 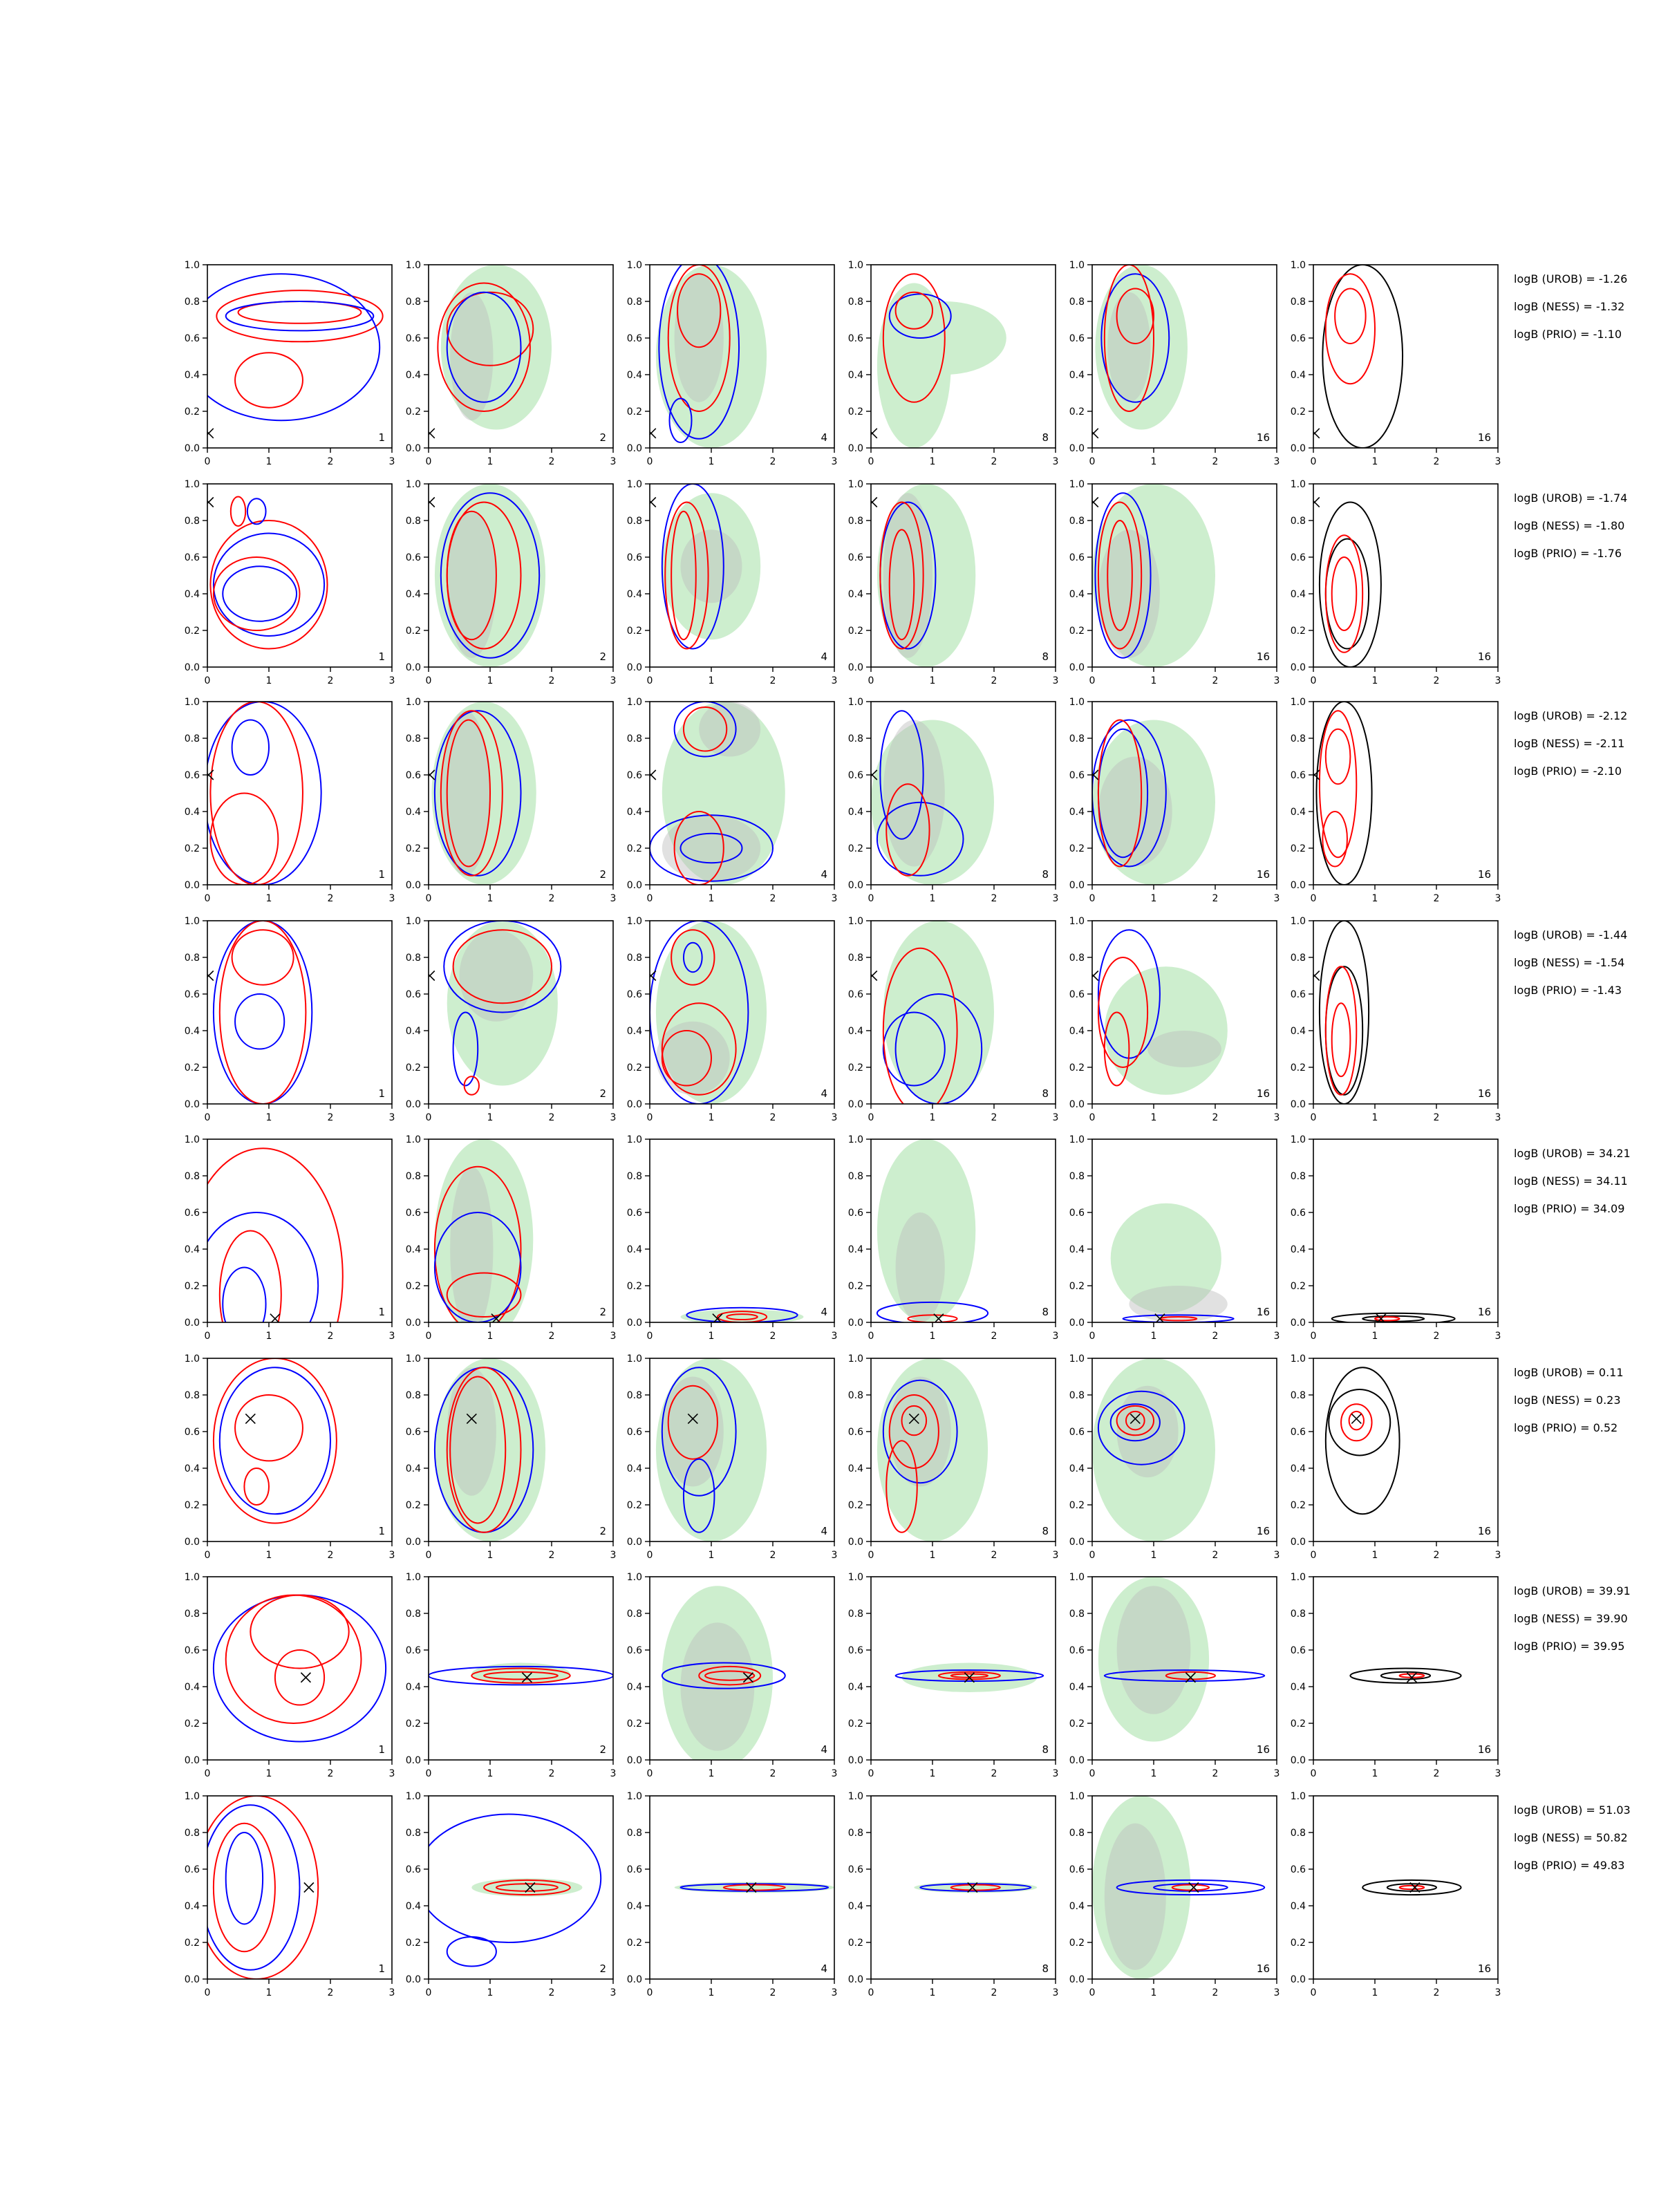 What do you see at coordinates (824, 1750) in the screenshot?
I see `panel-annotation: 4` at bounding box center [824, 1750].